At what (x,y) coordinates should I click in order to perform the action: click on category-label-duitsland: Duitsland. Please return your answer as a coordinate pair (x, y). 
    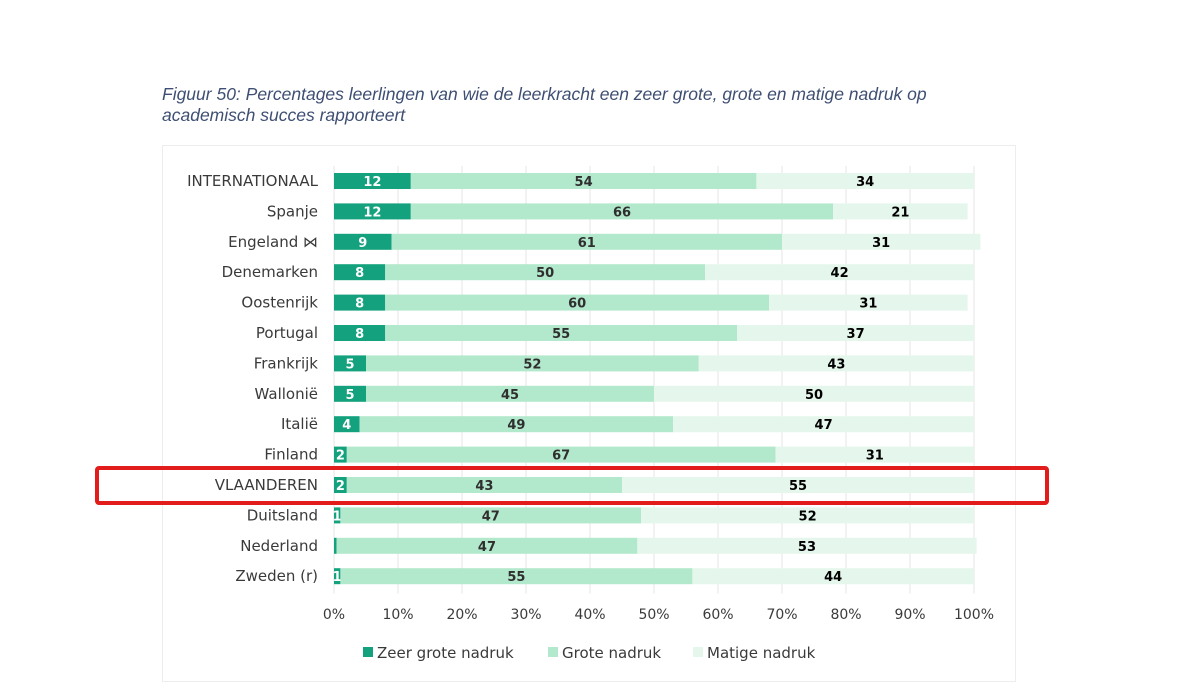
    Looking at the image, I should click on (282, 515).